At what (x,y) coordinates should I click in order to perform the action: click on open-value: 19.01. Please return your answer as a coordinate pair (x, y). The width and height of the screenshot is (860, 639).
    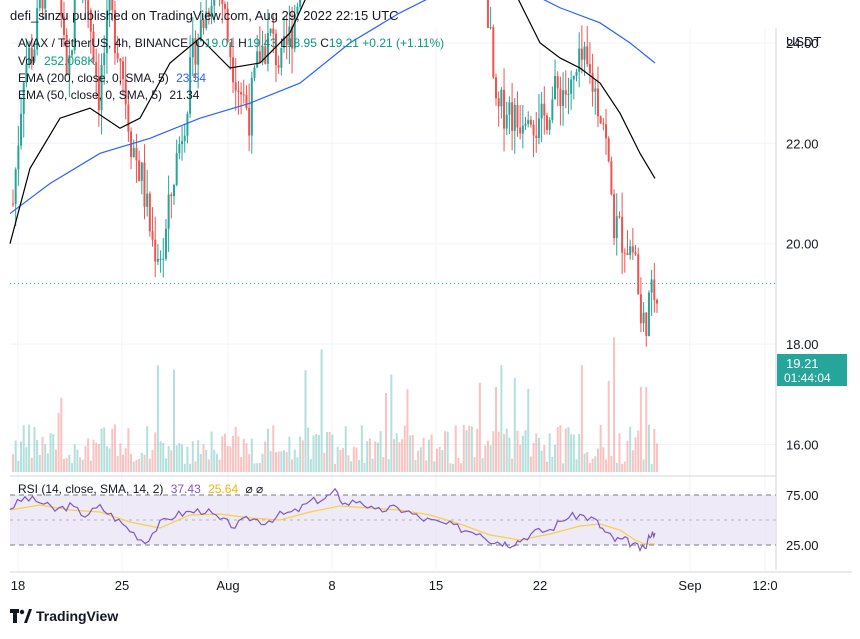
    Looking at the image, I should click on (220, 43).